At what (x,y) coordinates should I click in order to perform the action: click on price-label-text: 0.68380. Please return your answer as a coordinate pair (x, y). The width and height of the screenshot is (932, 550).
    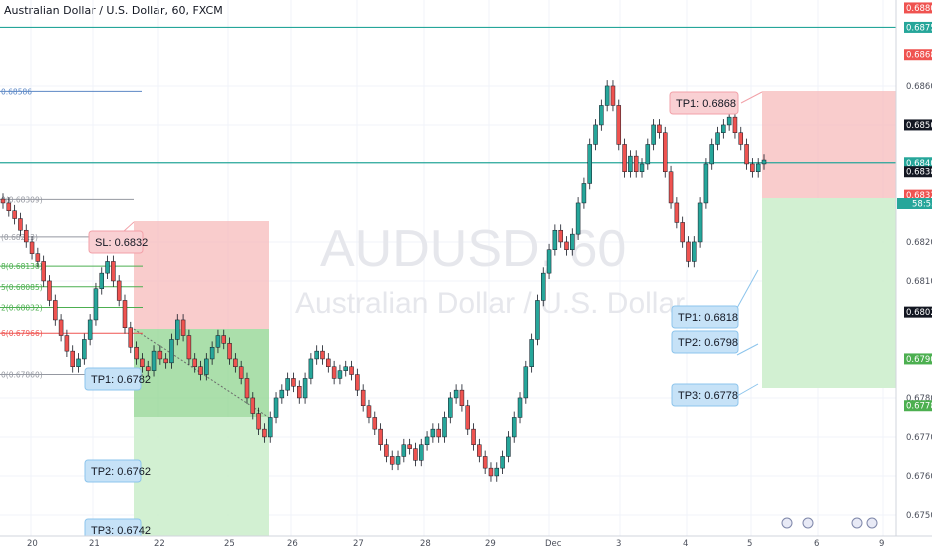
    Looking at the image, I should click on (919, 173).